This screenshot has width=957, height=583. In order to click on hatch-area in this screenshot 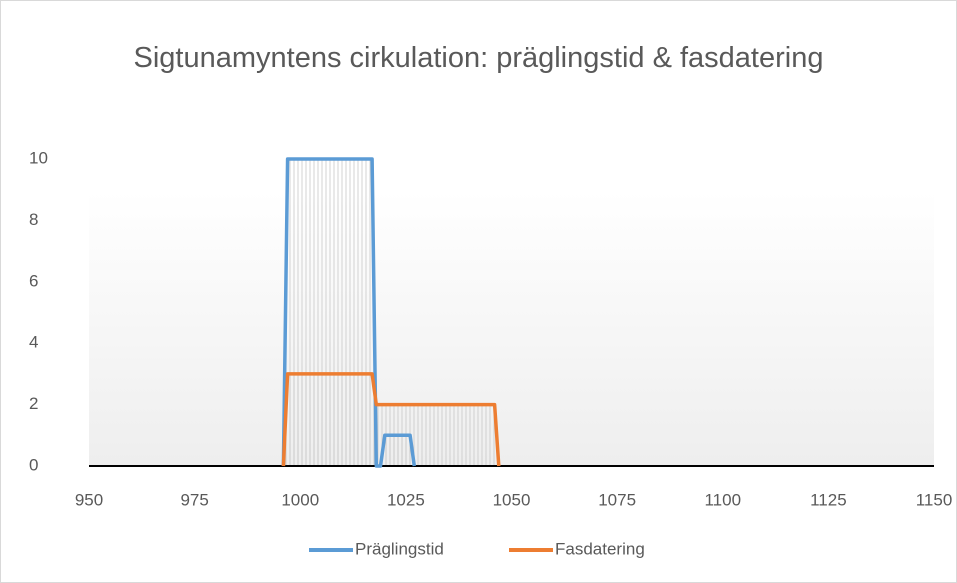, I will do `click(391, 419)`.